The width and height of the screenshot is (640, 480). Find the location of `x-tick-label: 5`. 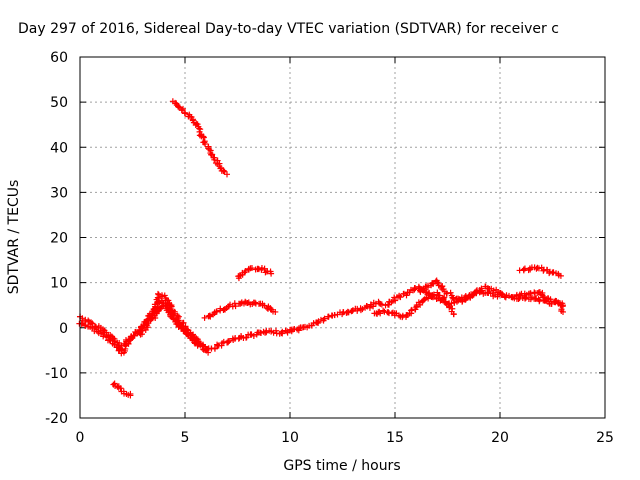

x-tick-label: 5 is located at coordinates (185, 438).